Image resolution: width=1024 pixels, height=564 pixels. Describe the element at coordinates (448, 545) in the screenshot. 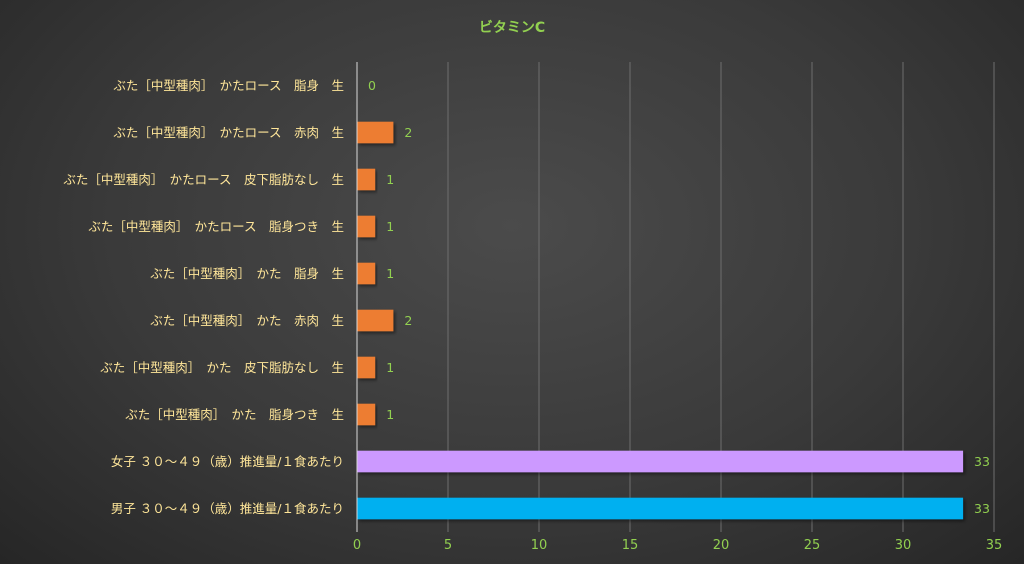

I see `x-tick-label-5: 5` at that location.